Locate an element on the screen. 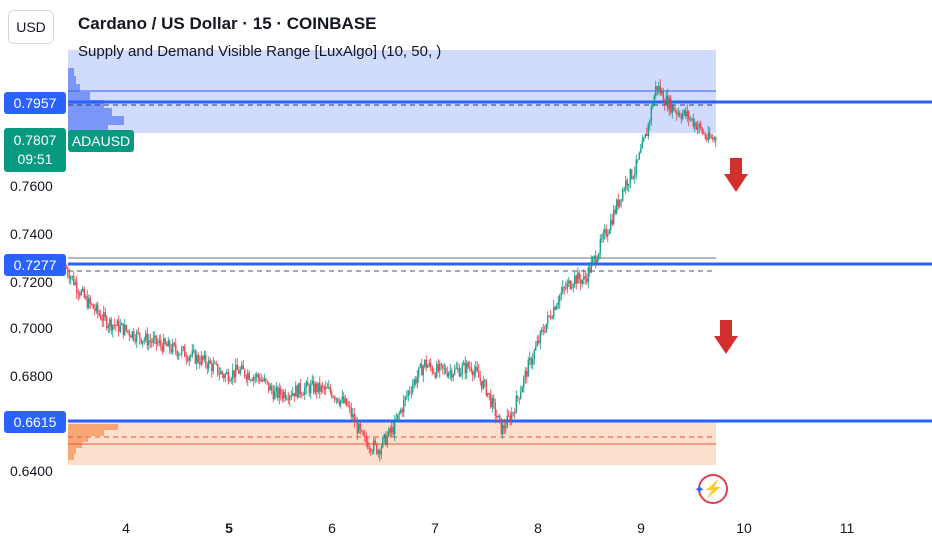 The image size is (932, 550). x-tick-label: 6 is located at coordinates (332, 528).